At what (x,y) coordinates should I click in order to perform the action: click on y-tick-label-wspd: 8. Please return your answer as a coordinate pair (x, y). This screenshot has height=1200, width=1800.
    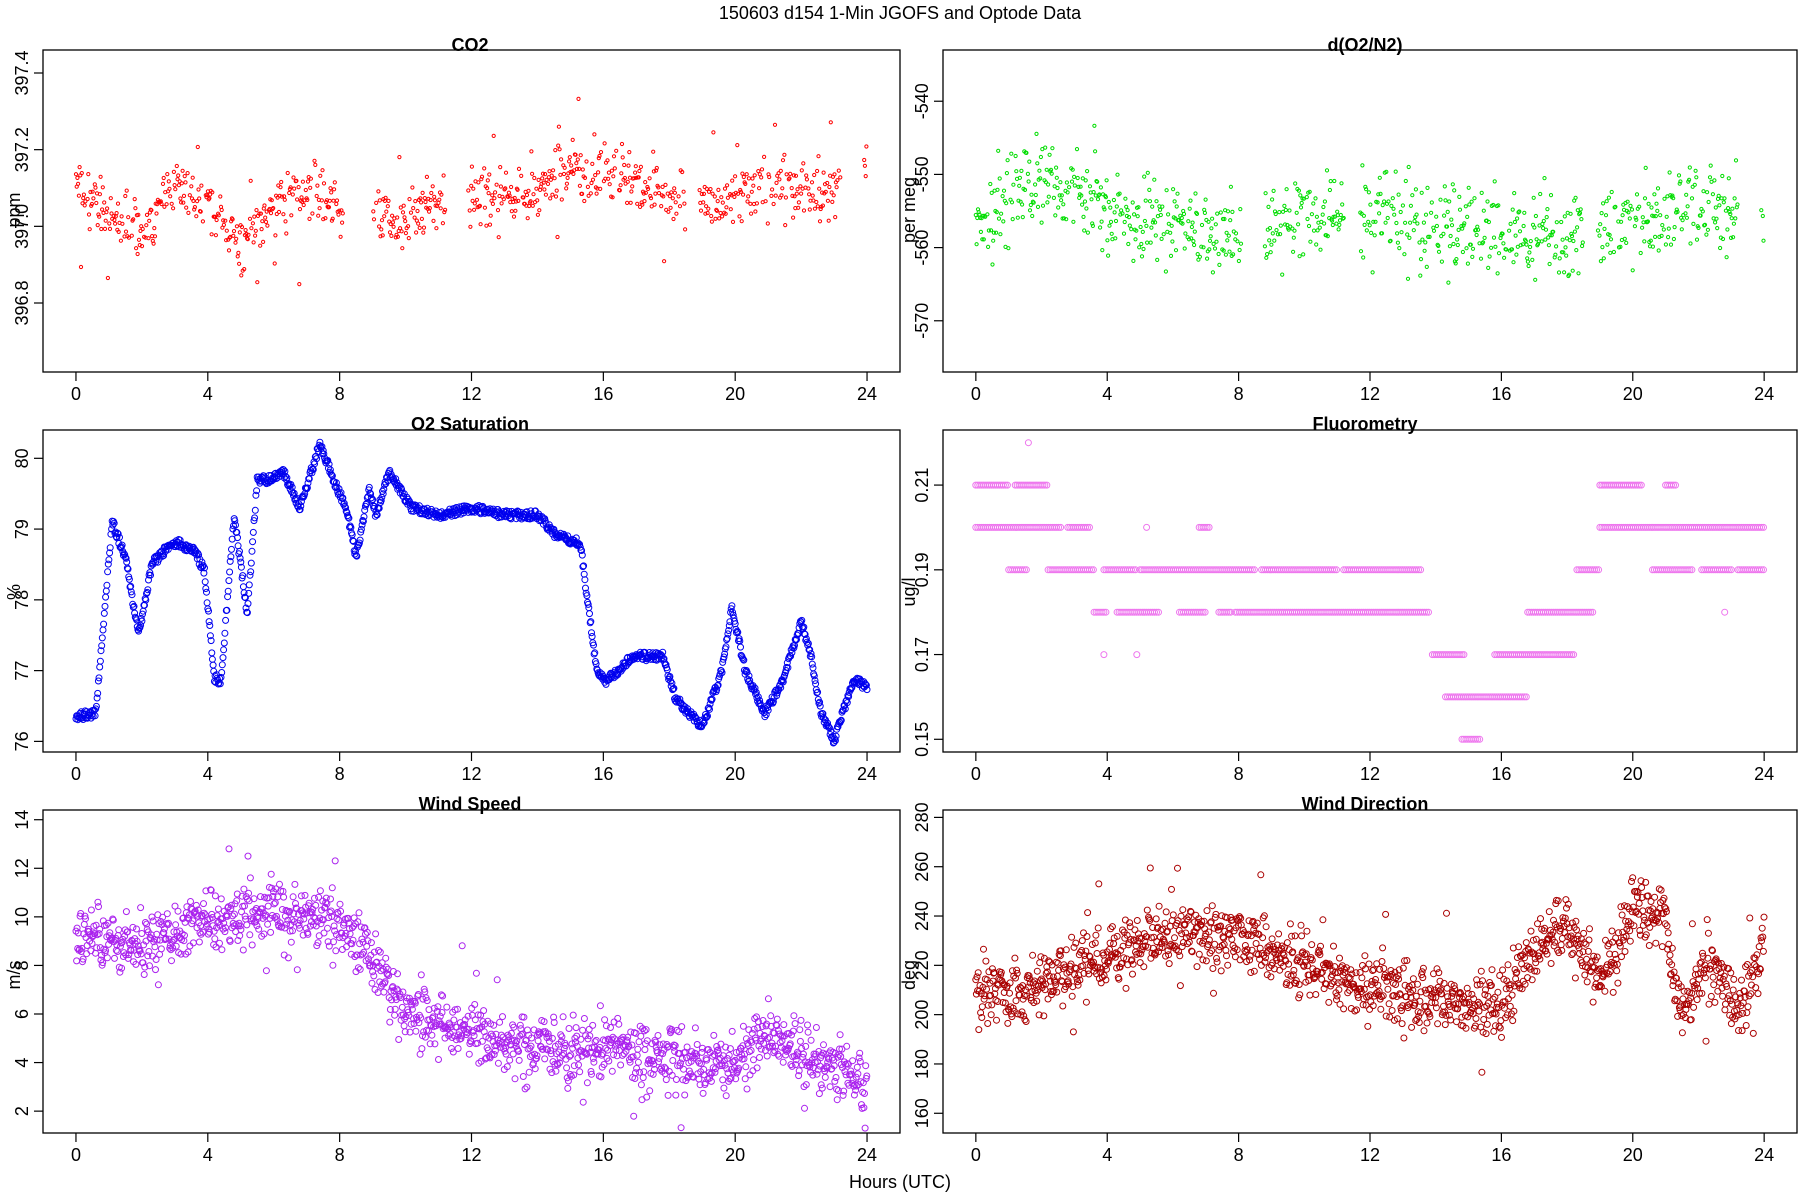
    Looking at the image, I should click on (22, 965).